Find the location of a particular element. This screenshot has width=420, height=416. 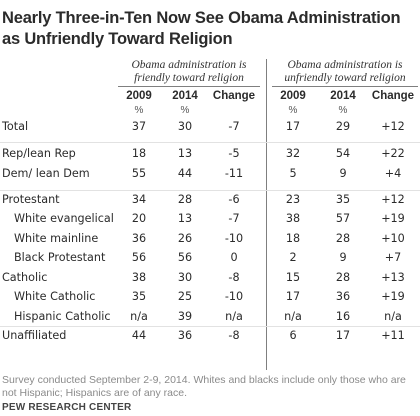

table-cell: 2 is located at coordinates (293, 257).